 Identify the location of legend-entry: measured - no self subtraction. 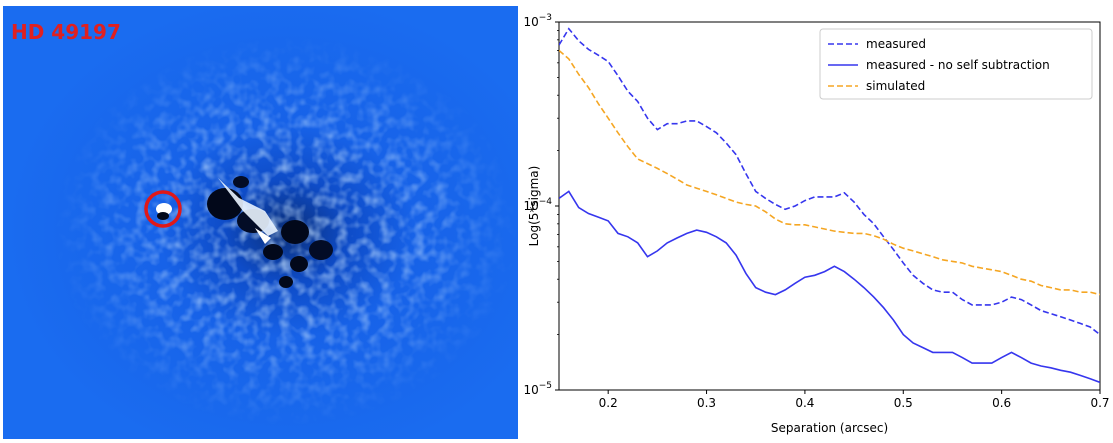
(958, 65).